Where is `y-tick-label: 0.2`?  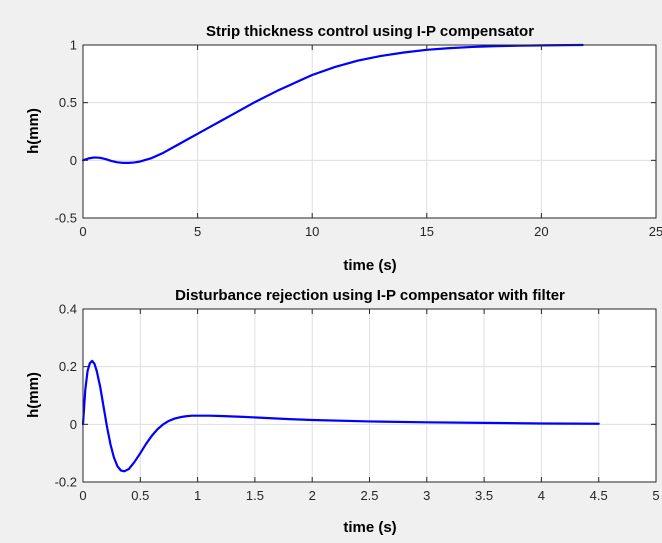
y-tick-label: 0.2 is located at coordinates (68, 366).